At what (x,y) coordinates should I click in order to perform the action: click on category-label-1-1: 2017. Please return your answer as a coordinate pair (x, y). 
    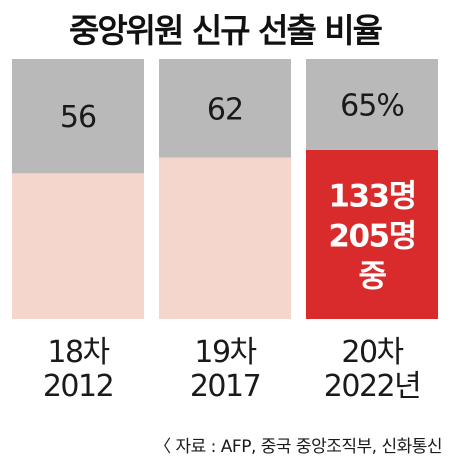
    Looking at the image, I should click on (225, 386).